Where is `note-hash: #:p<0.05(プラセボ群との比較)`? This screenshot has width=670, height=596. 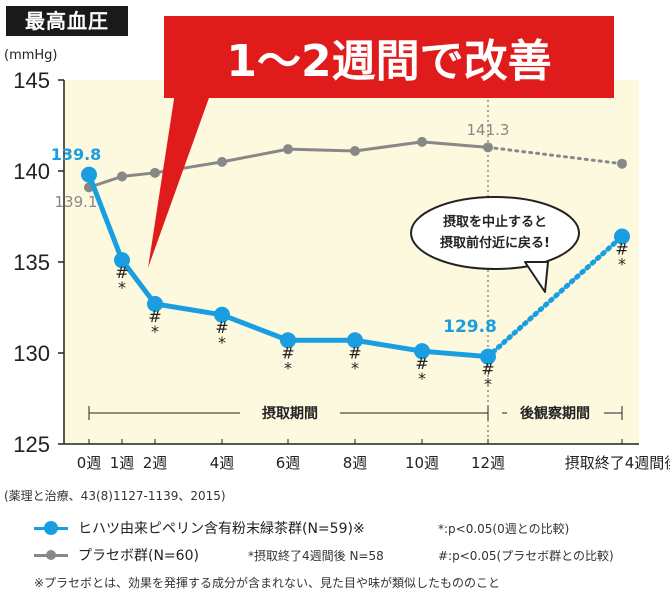
note-hash: #:p<0.05(プラセボ群との比較) is located at coordinates (526, 556).